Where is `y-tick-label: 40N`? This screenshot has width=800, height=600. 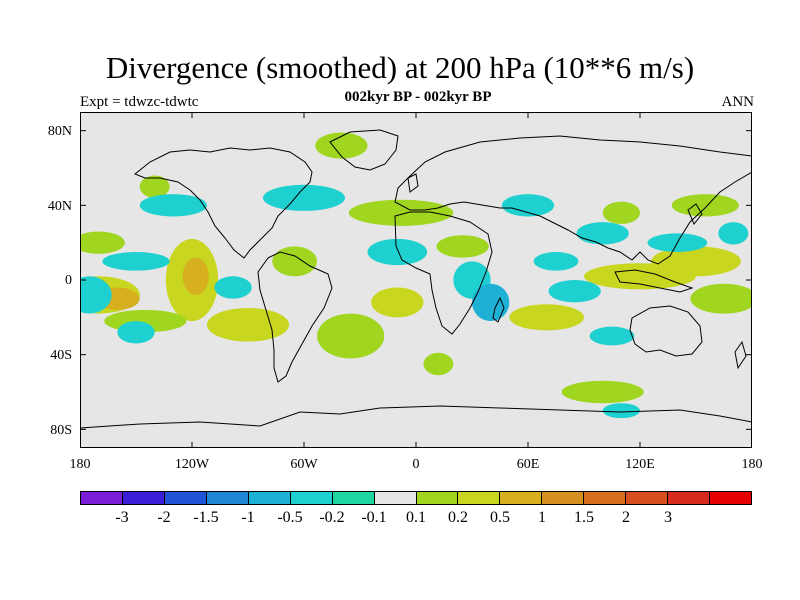
y-tick-label: 40N is located at coordinates (59, 206).